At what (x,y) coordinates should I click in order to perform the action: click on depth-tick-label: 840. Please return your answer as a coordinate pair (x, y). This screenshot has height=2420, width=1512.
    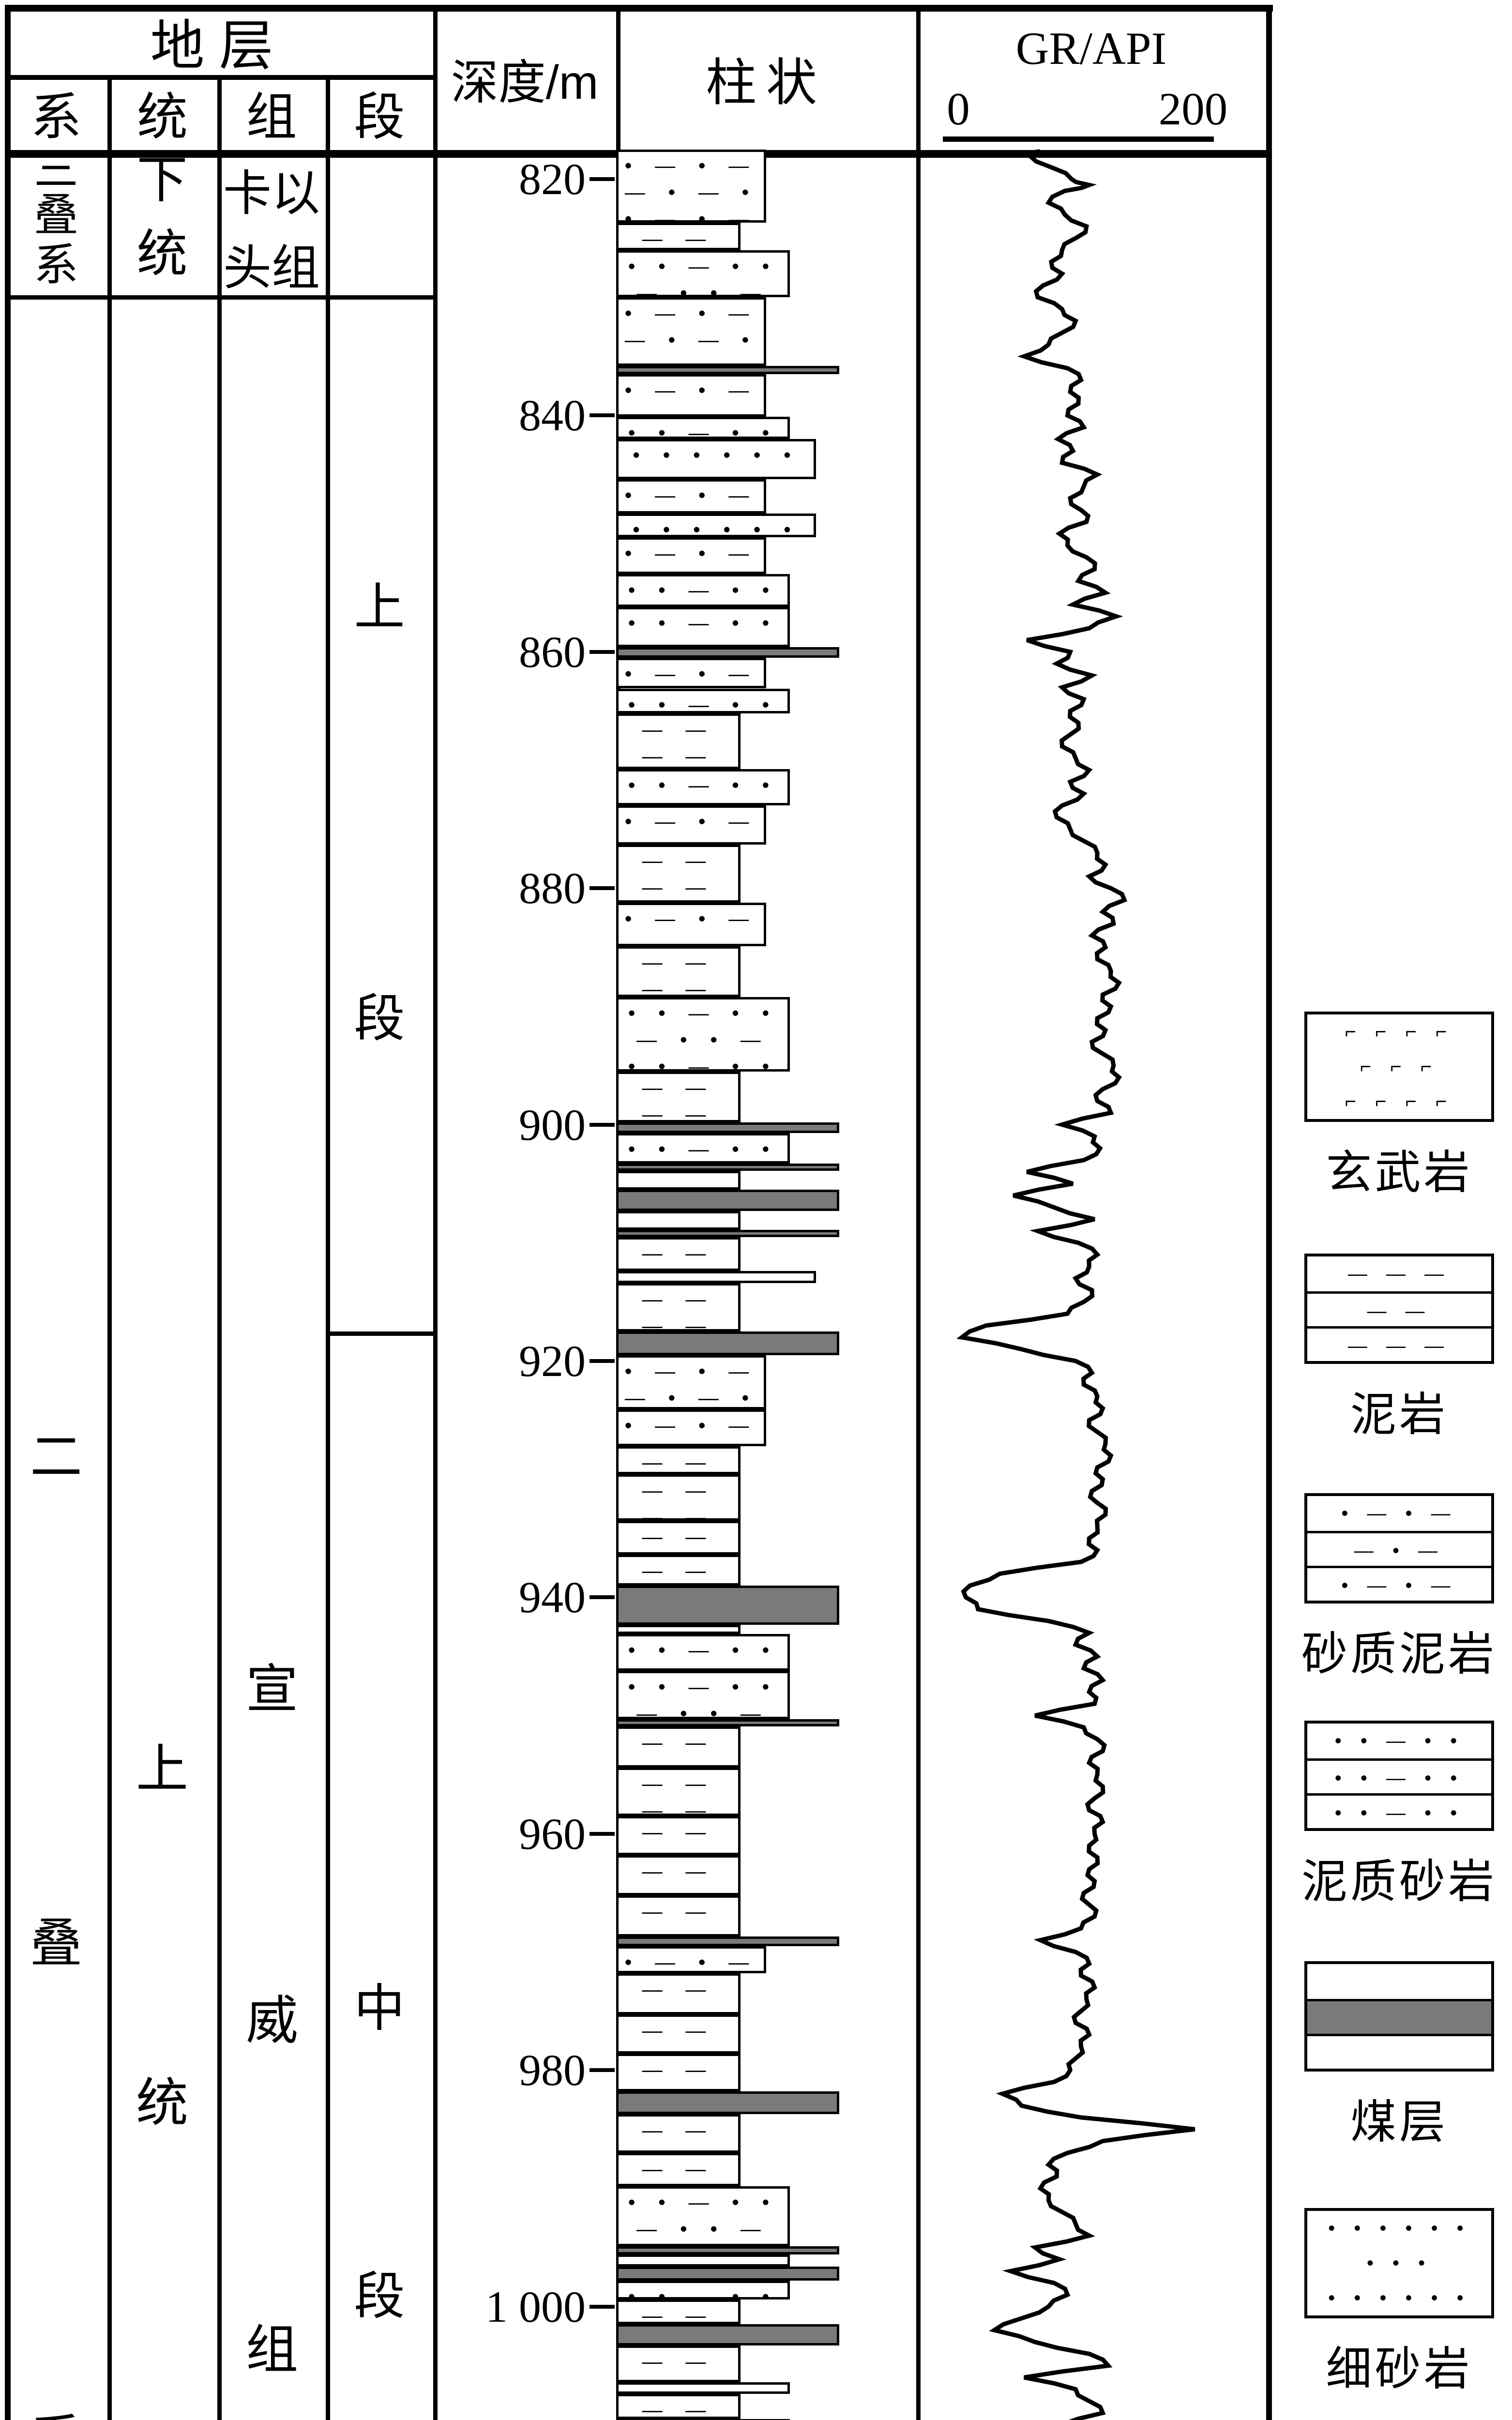
    Looking at the image, I should click on (552, 415).